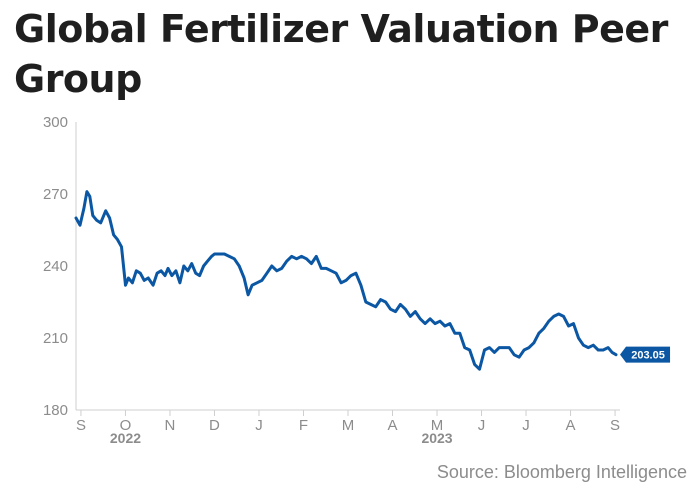  Describe the element at coordinates (55, 338) in the screenshot. I see `y-tick-label: 210` at that location.